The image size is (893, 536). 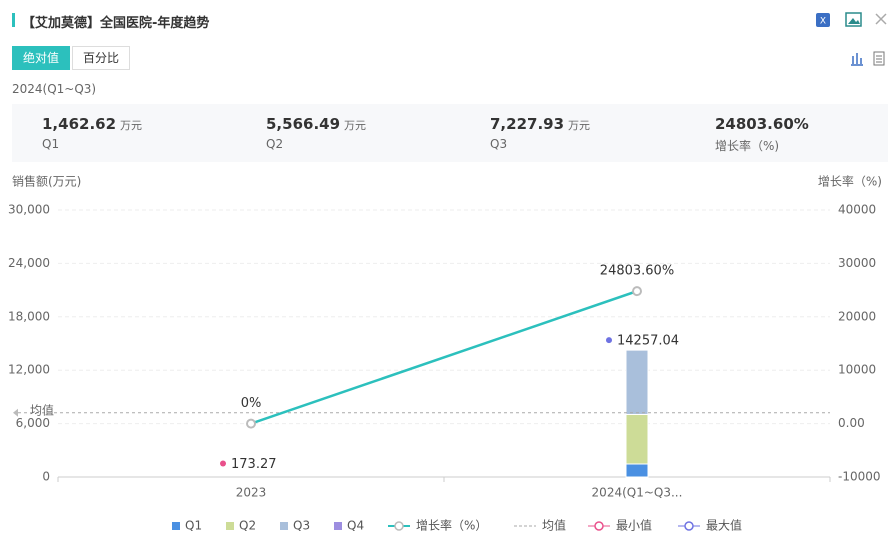 What do you see at coordinates (54, 89) in the screenshot?
I see `period: 2024(Q1~Q3)` at bounding box center [54, 89].